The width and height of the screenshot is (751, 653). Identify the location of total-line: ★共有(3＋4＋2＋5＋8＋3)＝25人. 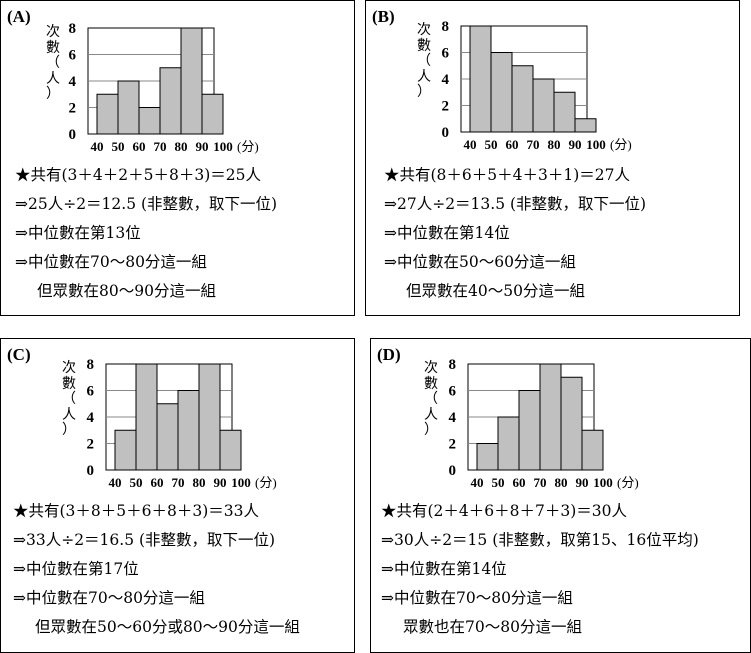
(138, 175).